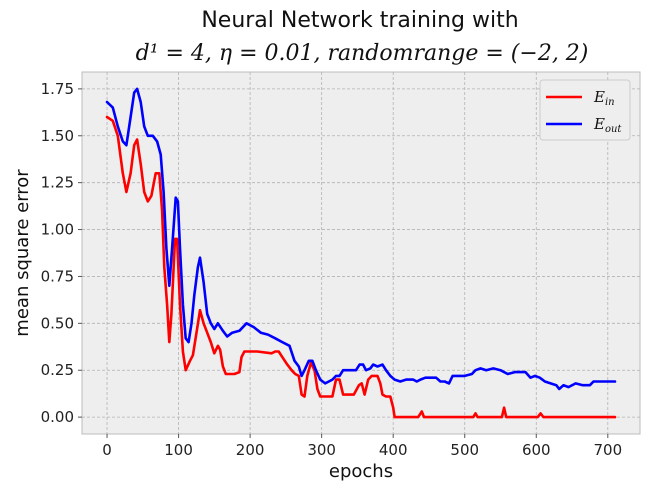 This screenshot has height=493, width=650. Describe the element at coordinates (464, 450) in the screenshot. I see `x-tick-label: 500` at that location.